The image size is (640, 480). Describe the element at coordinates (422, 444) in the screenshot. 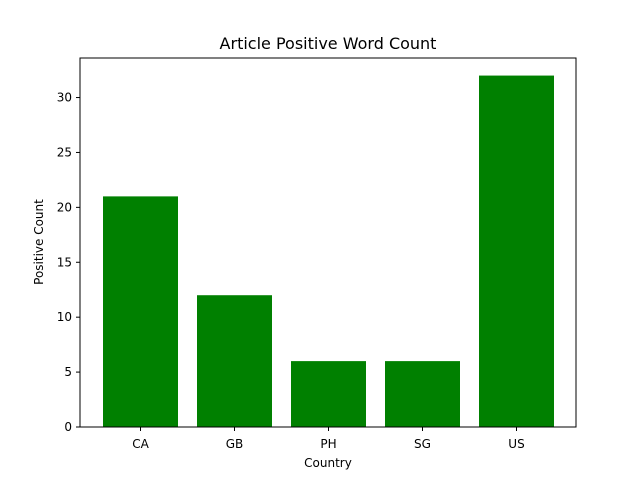

I see `x-tick-label-sg: SG` at that location.